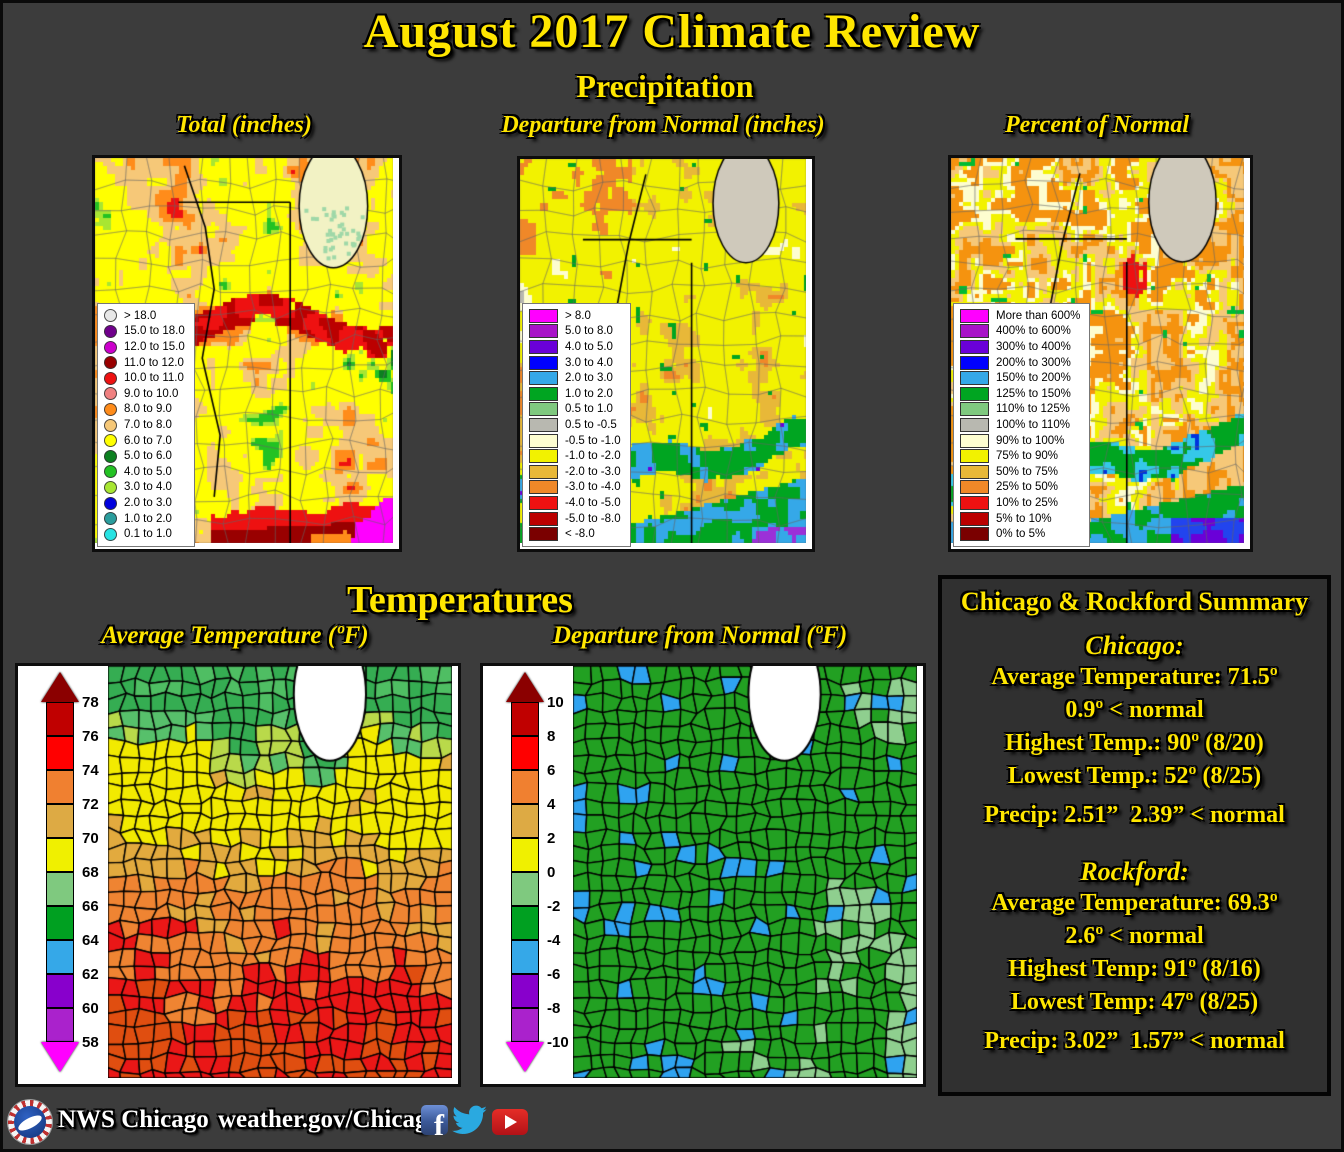 This screenshot has width=1344, height=1152. What do you see at coordinates (148, 534) in the screenshot?
I see `legend-label: 0.1 to 1.0` at bounding box center [148, 534].